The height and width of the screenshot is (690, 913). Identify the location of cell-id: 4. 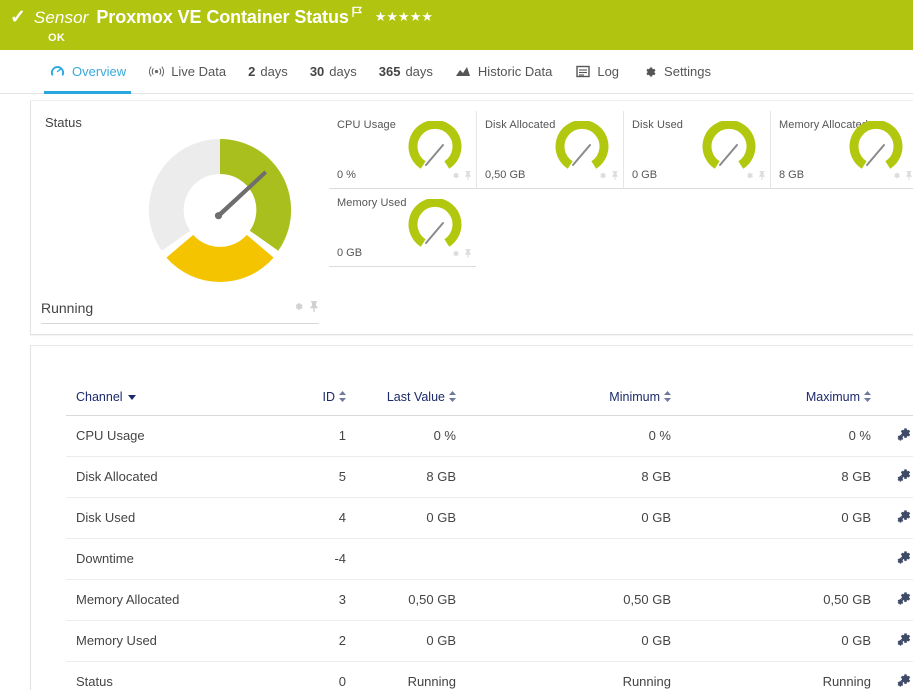
(311, 518).